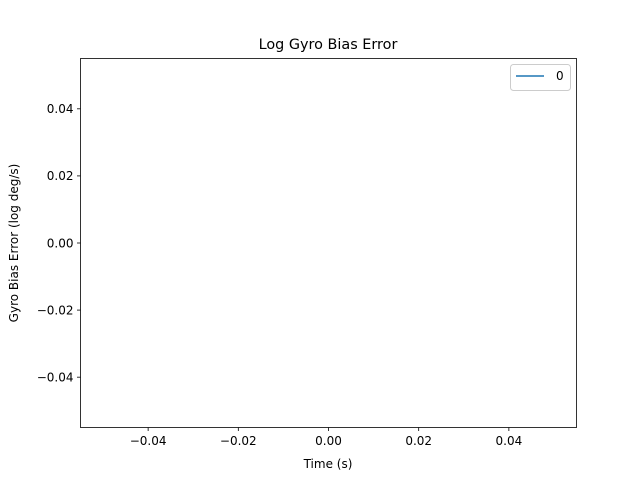 This screenshot has height=480, width=640. I want to click on legend-frame, so click(540, 77).